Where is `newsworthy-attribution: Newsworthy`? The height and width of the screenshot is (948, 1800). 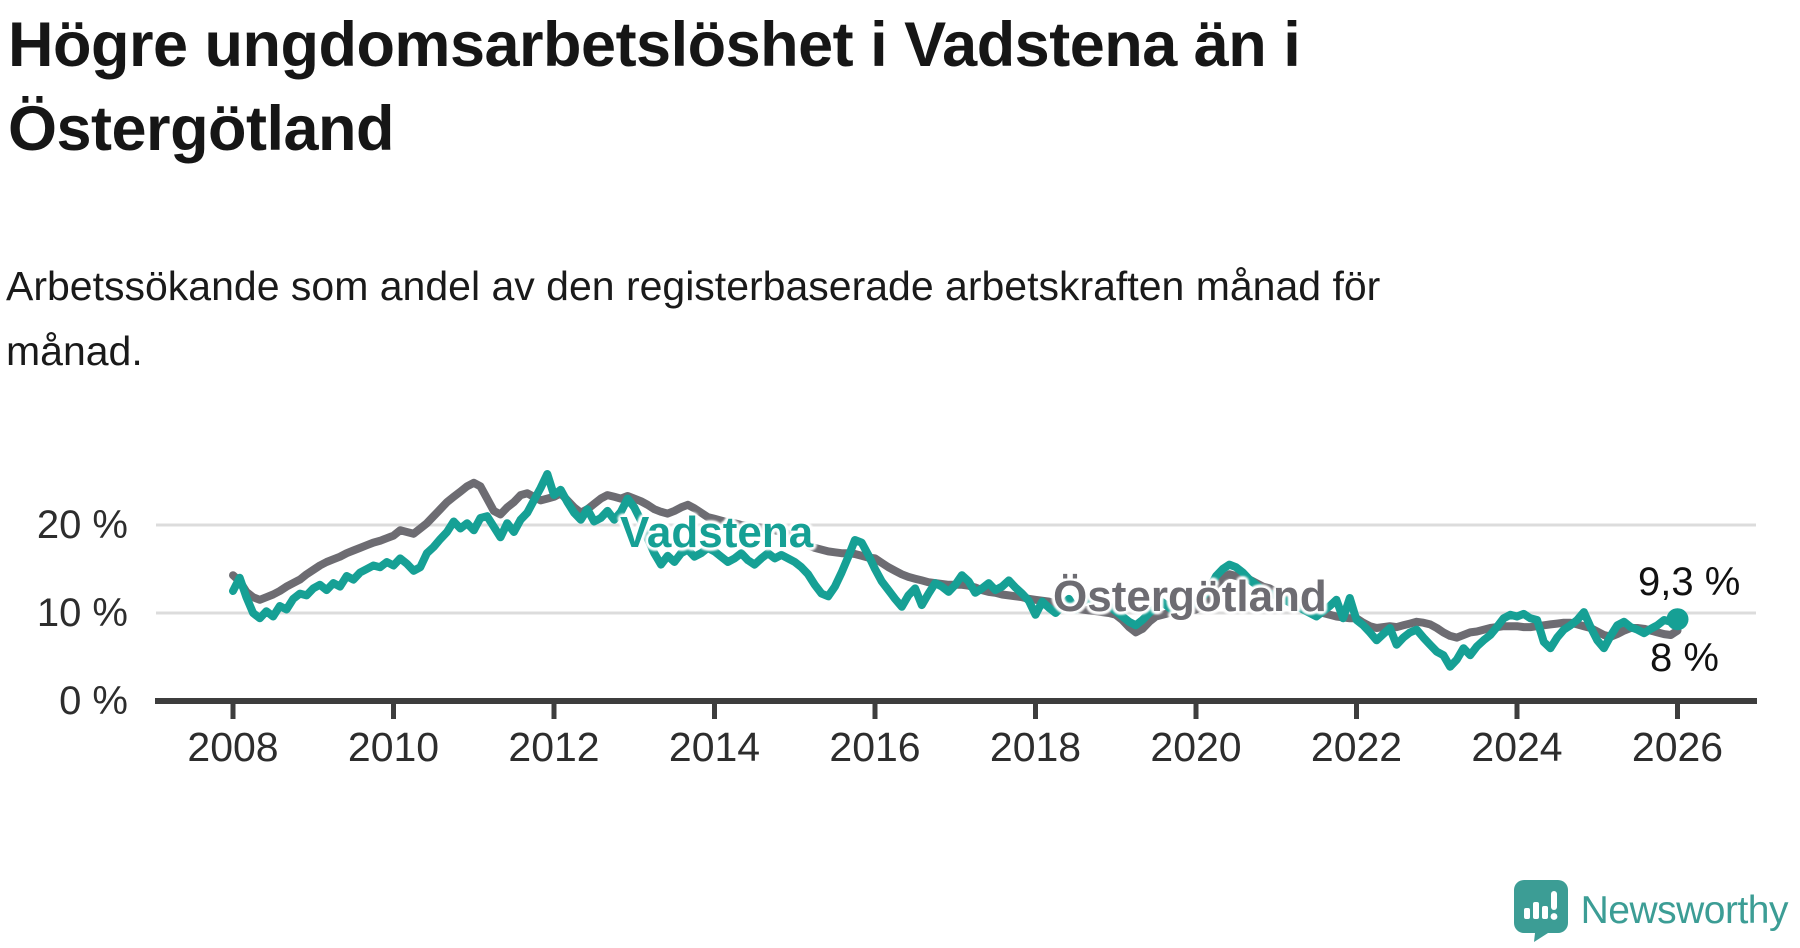
newsworthy-attribution: Newsworthy is located at coordinates (1651, 911).